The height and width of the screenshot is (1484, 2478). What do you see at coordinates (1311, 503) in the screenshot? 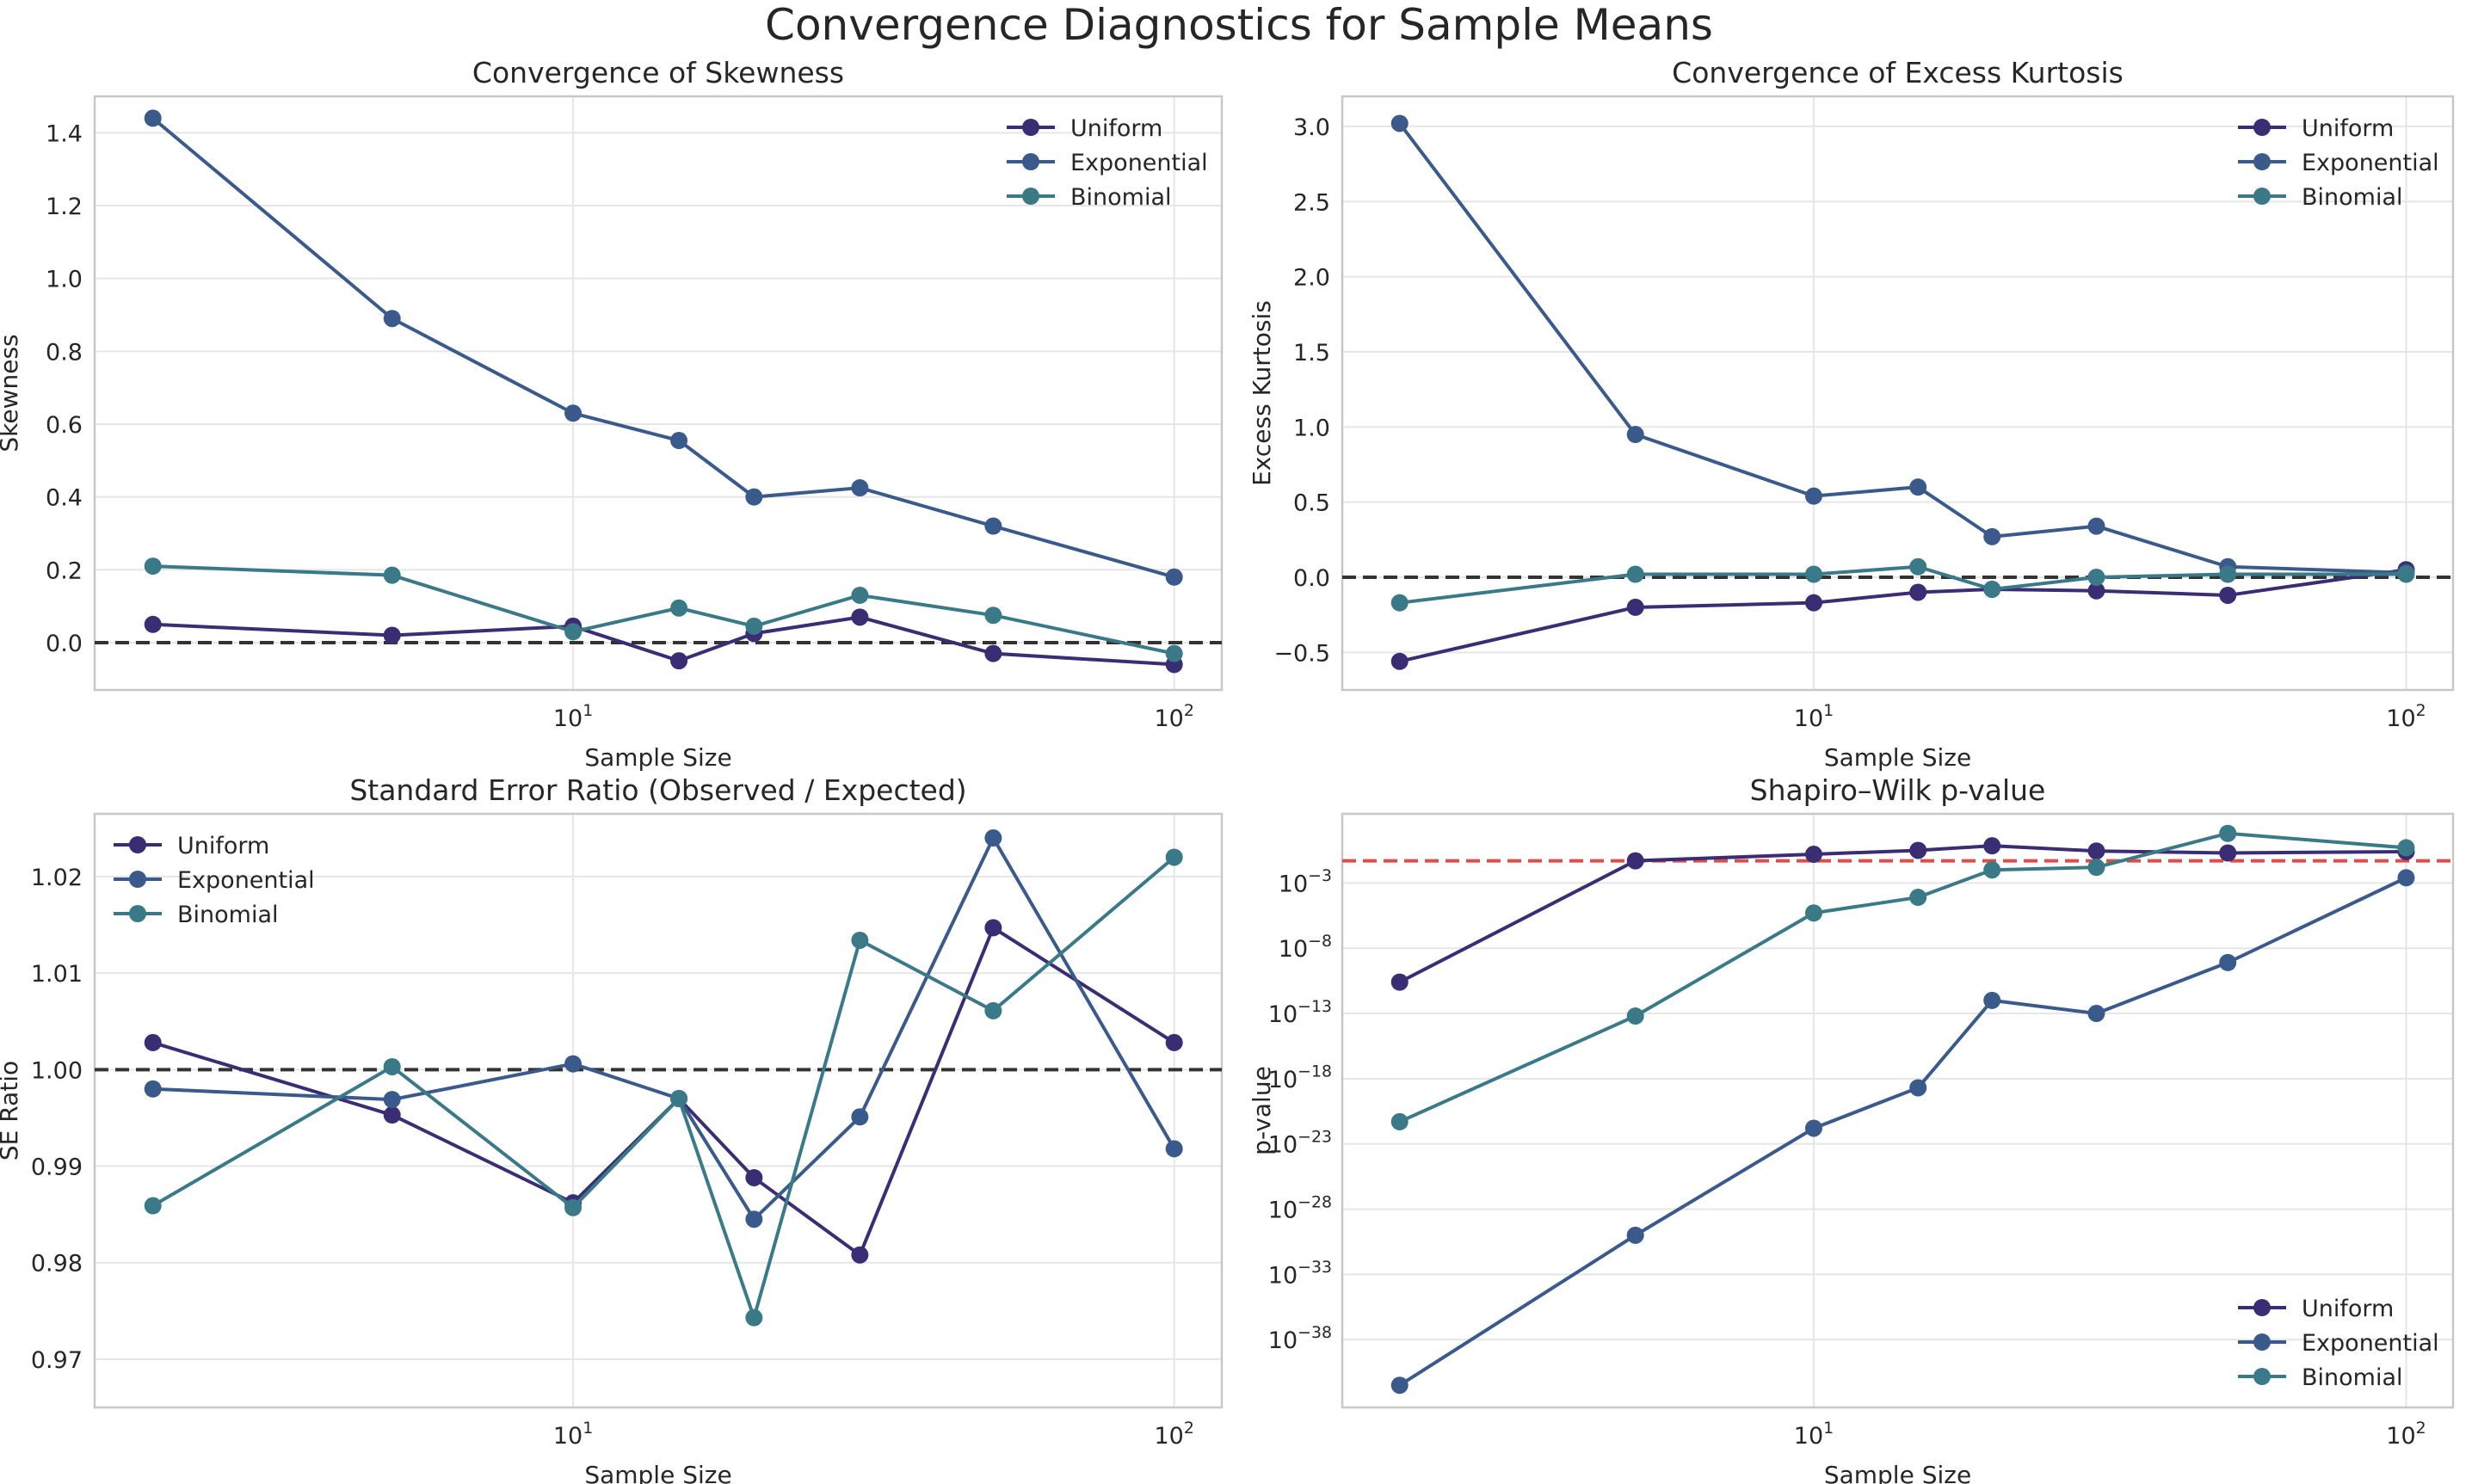
I see `y-tick-label: 0.5` at bounding box center [1311, 503].